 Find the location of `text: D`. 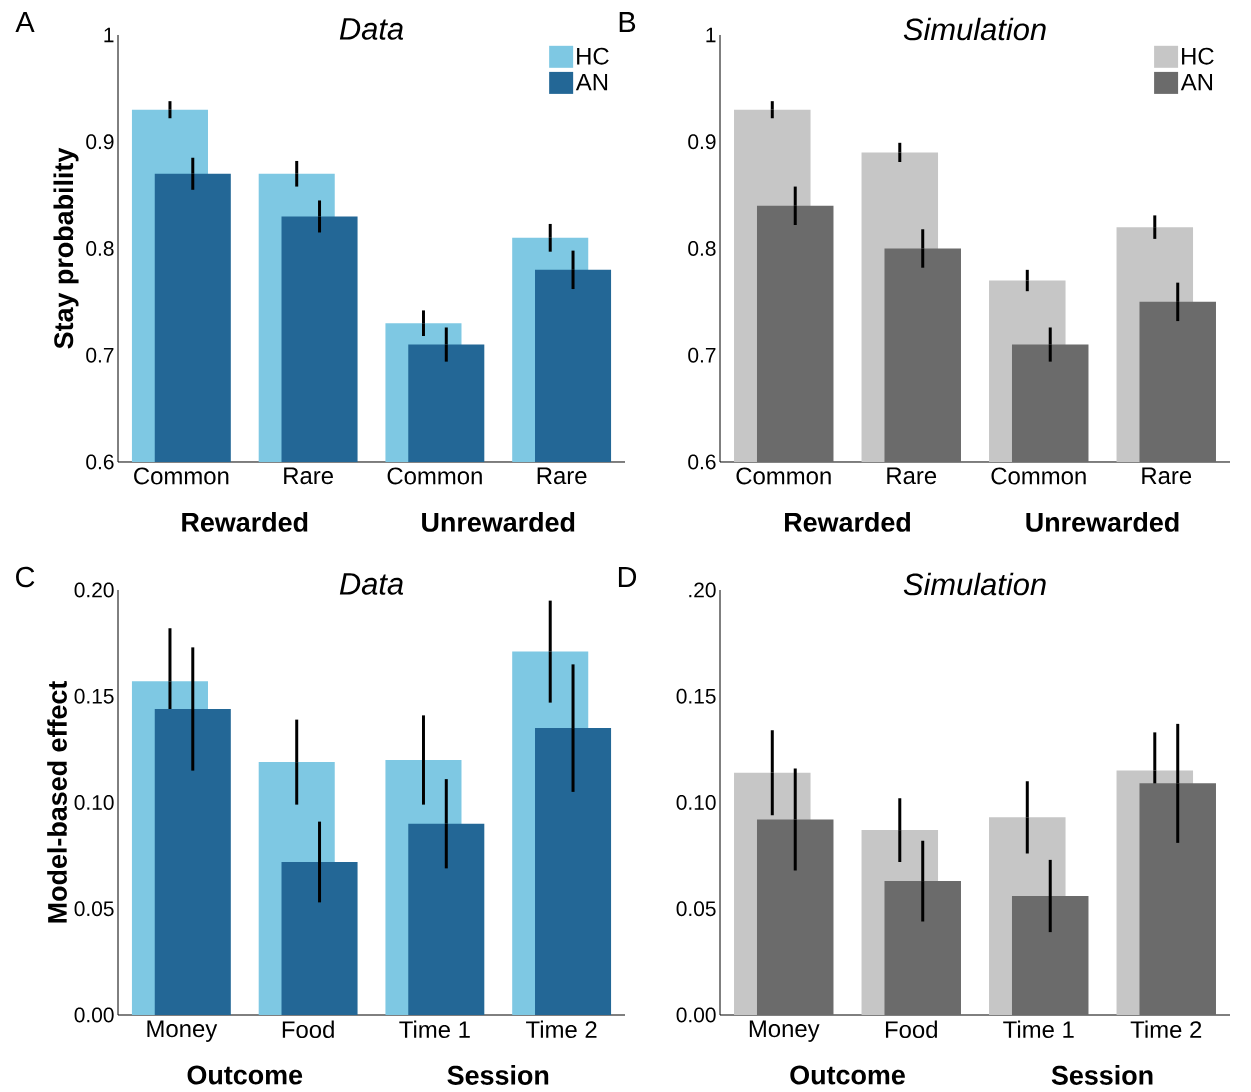

text: D is located at coordinates (627, 577).